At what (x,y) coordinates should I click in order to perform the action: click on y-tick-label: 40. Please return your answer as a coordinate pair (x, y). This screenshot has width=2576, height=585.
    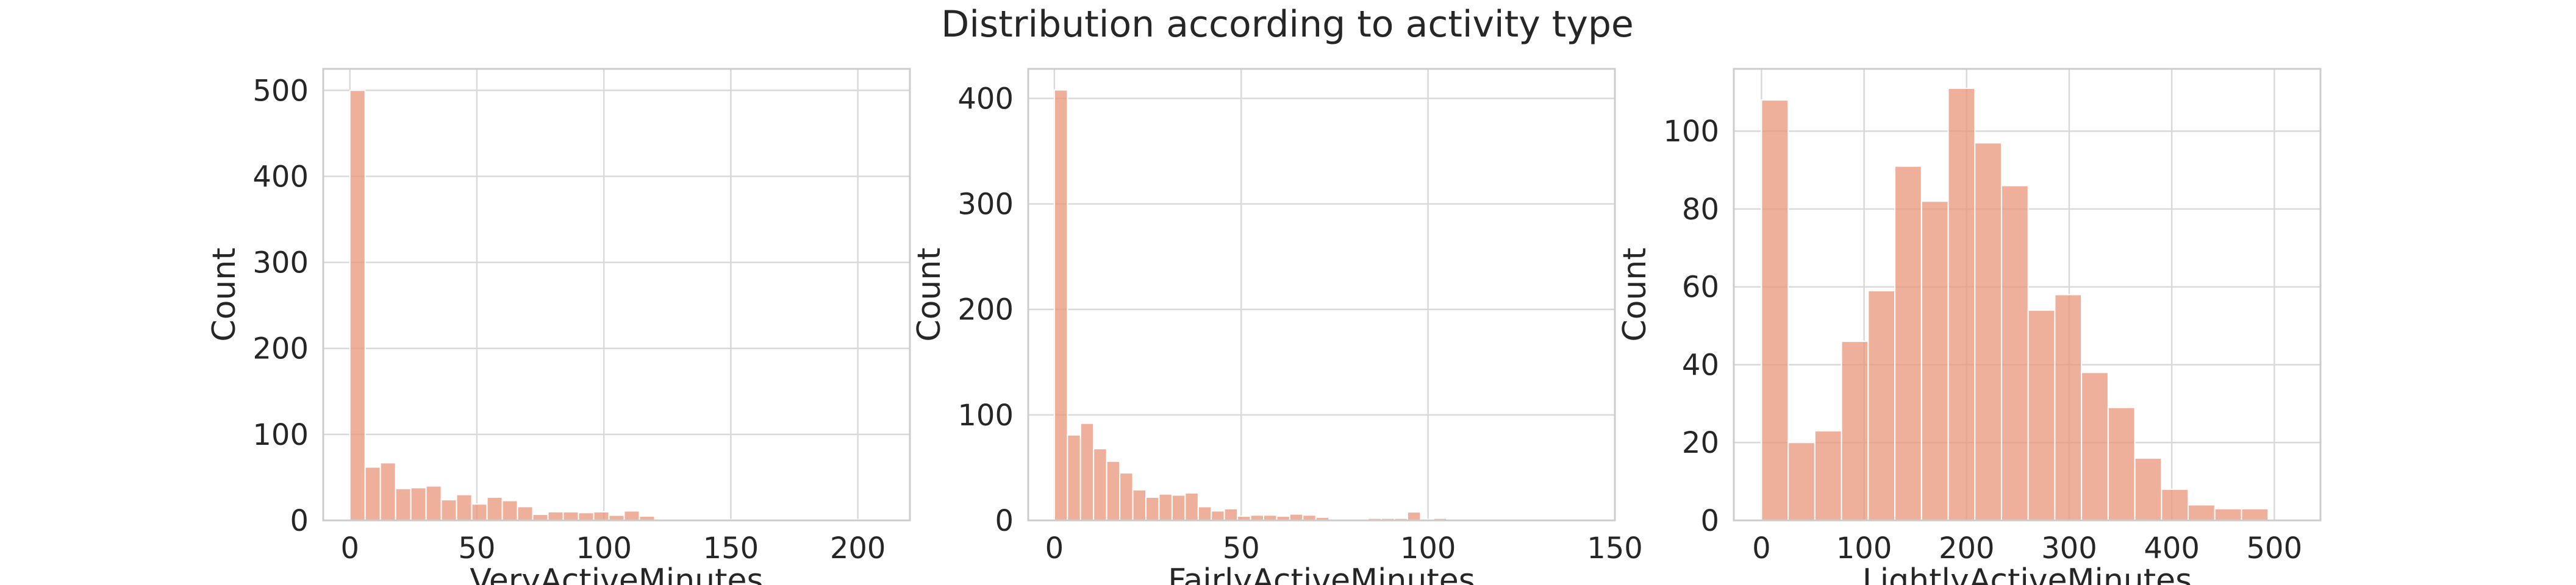
    Looking at the image, I should click on (1700, 365).